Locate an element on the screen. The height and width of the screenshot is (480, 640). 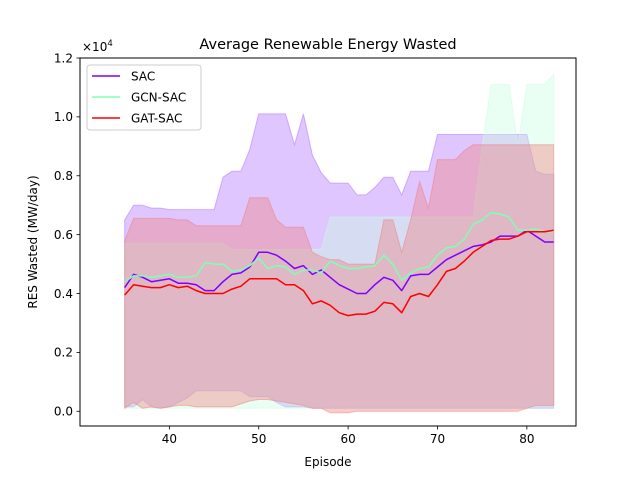
x-tick-label: 50 is located at coordinates (258, 439).